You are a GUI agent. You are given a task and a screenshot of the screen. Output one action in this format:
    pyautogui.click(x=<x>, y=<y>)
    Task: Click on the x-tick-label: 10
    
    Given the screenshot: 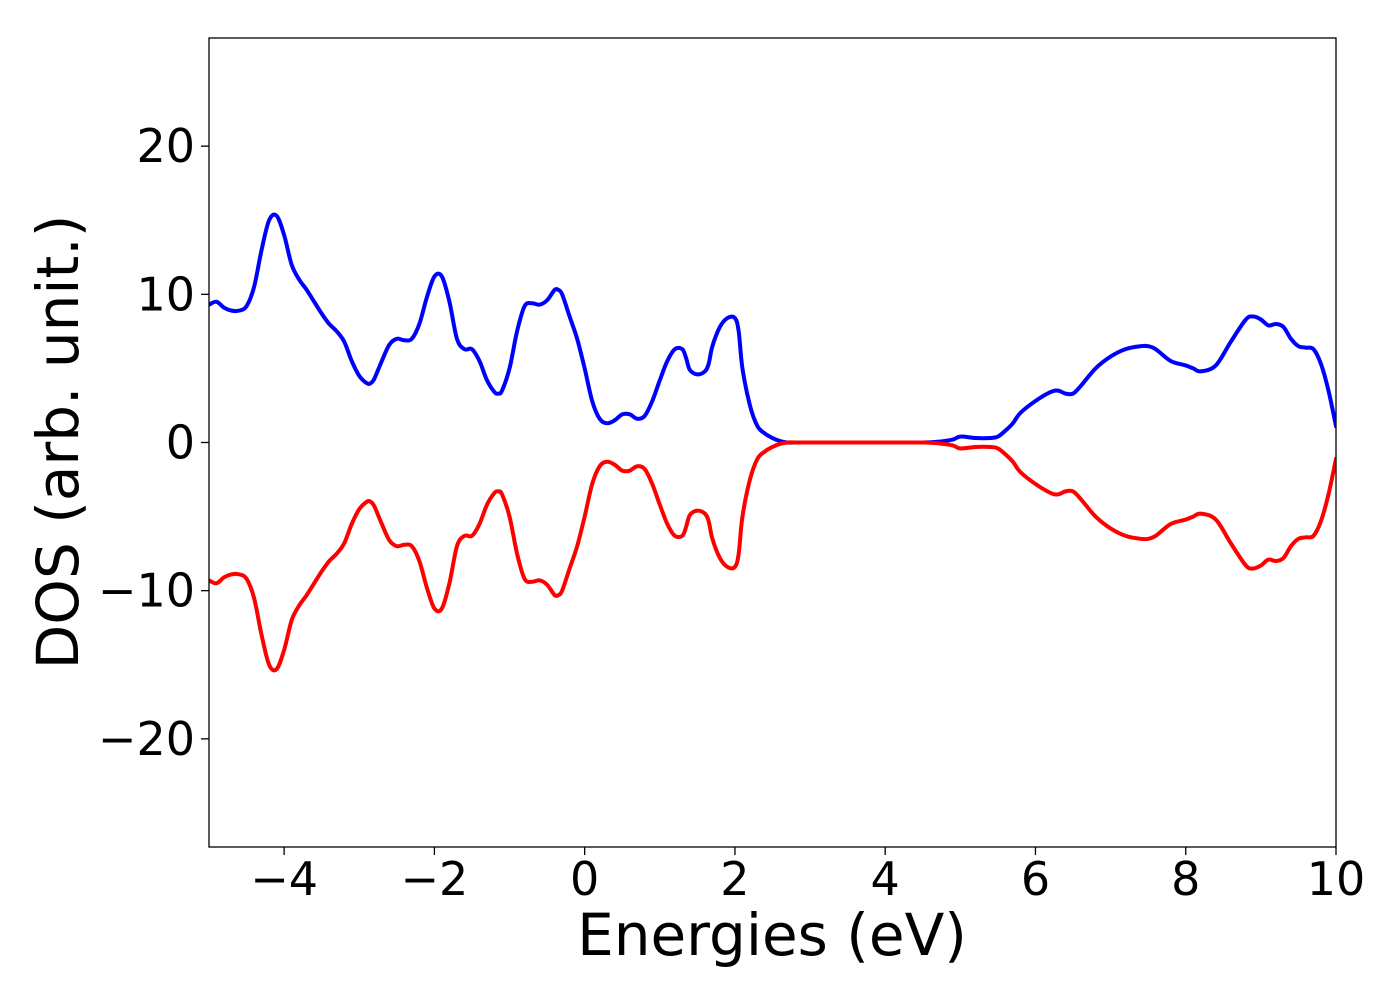 What is the action you would take?
    pyautogui.click(x=1336, y=879)
    